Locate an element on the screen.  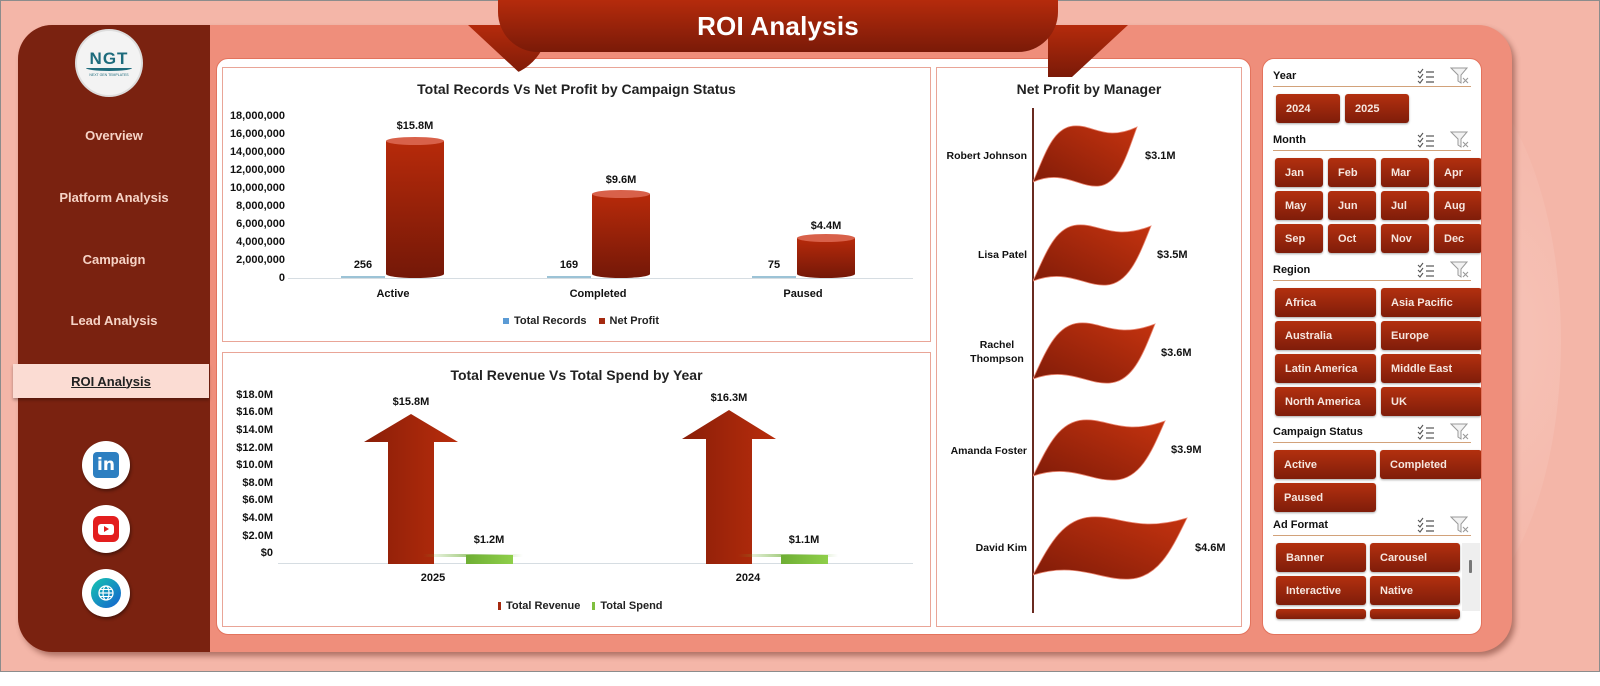
bar-total-revenue-2024 is located at coordinates (729, 487).